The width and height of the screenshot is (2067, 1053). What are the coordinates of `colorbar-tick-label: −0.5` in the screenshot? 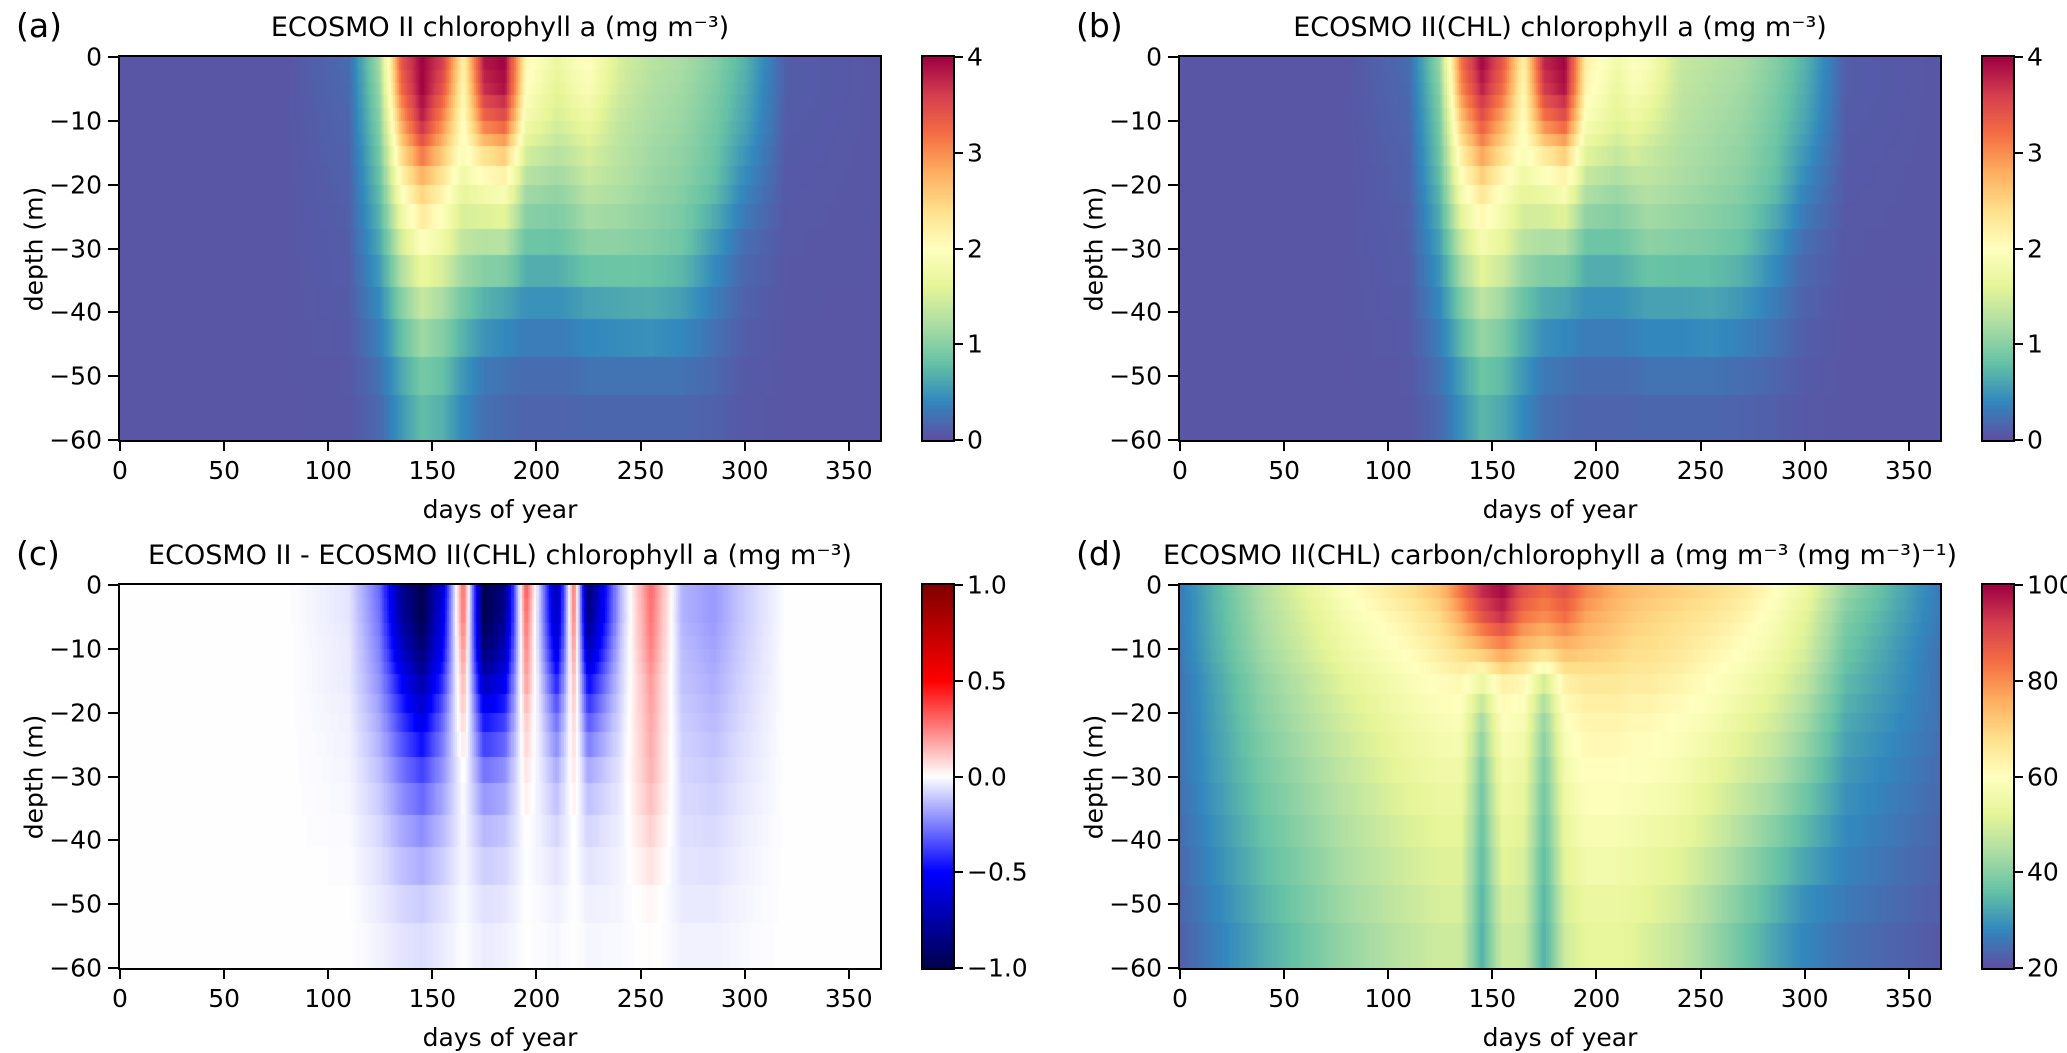 It's located at (997, 872).